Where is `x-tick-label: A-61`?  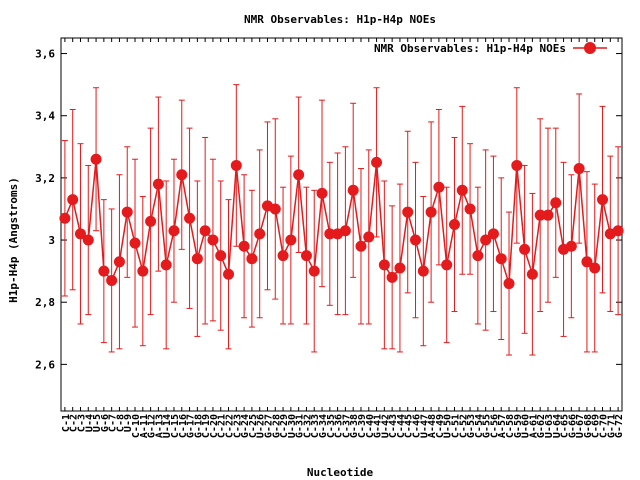
x-tick-label: A-61 is located at coordinates (533, 426).